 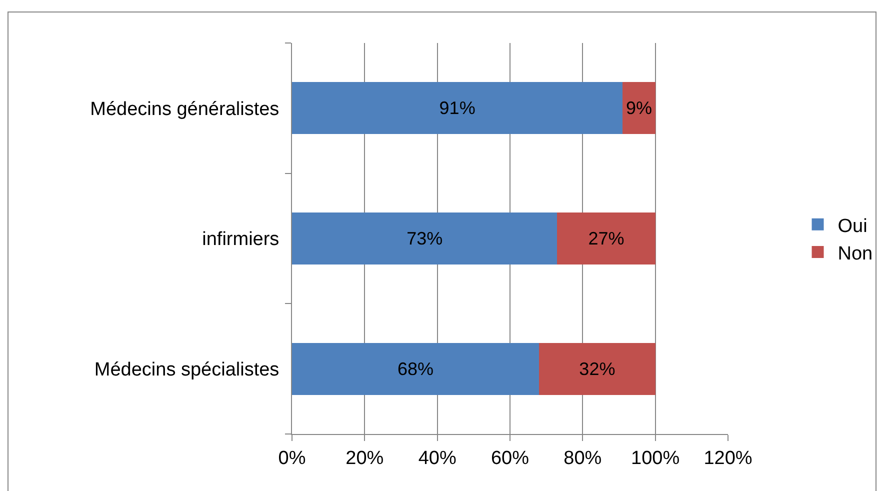 I want to click on data-label: 9%, so click(x=639, y=108).